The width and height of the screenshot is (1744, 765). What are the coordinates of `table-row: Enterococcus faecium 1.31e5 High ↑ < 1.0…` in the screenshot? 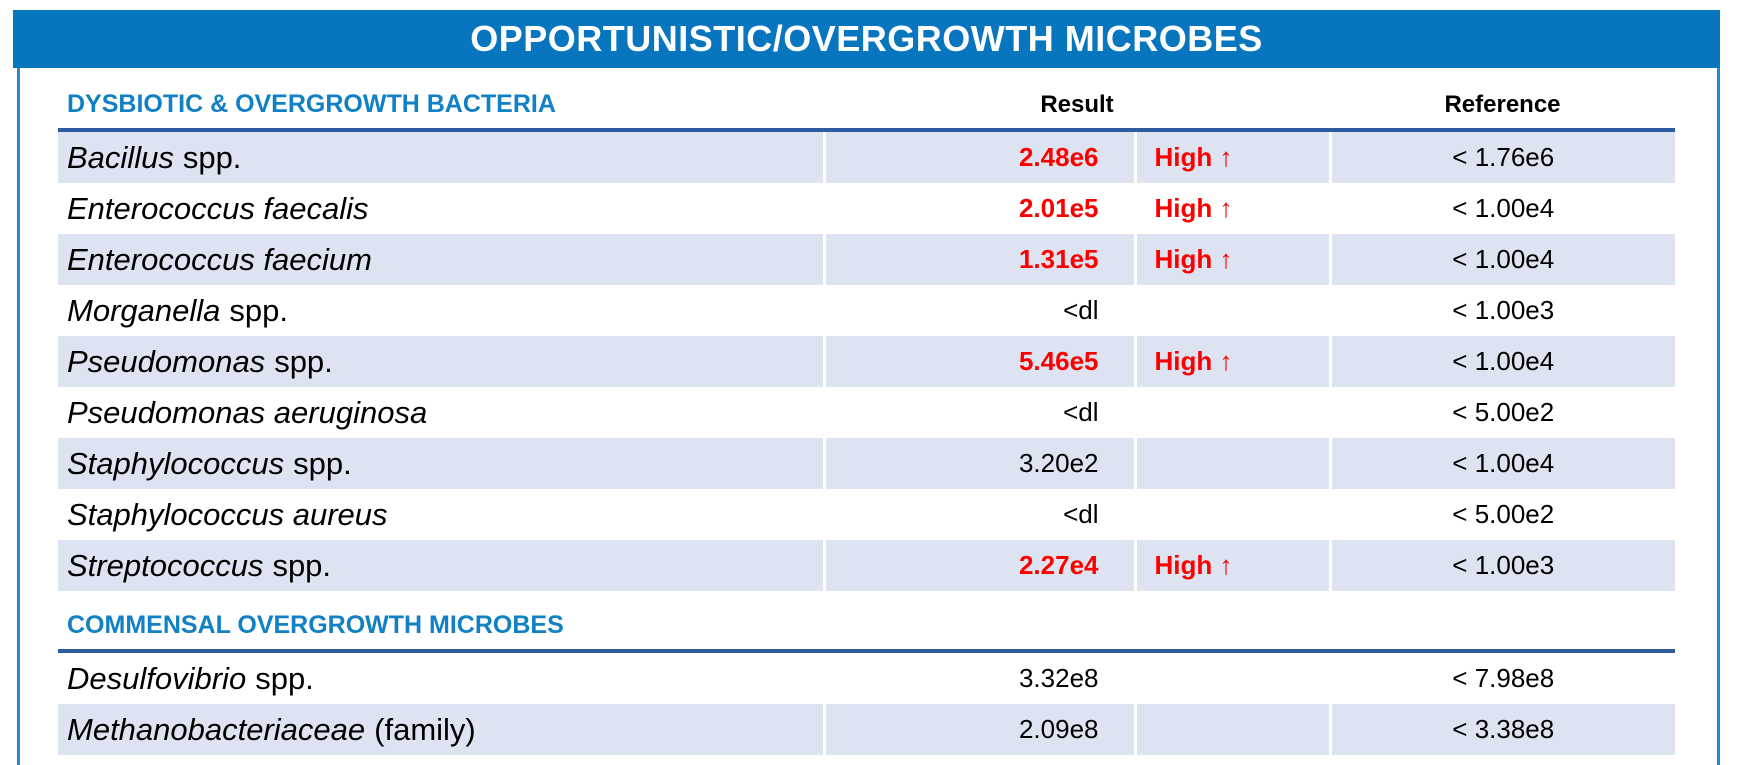 It's located at (866, 259).